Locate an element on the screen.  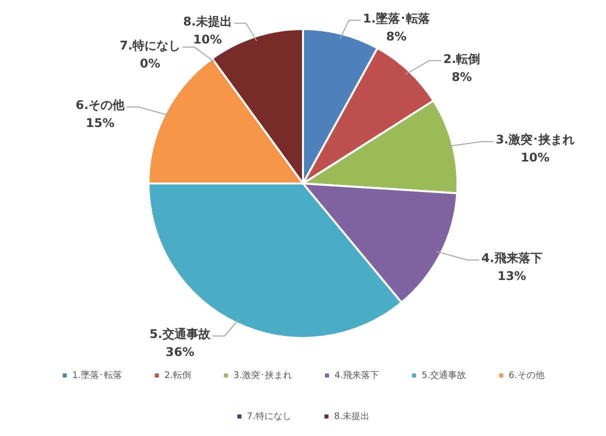
slice-label: 1.墜落･転落 is located at coordinates (396, 18).